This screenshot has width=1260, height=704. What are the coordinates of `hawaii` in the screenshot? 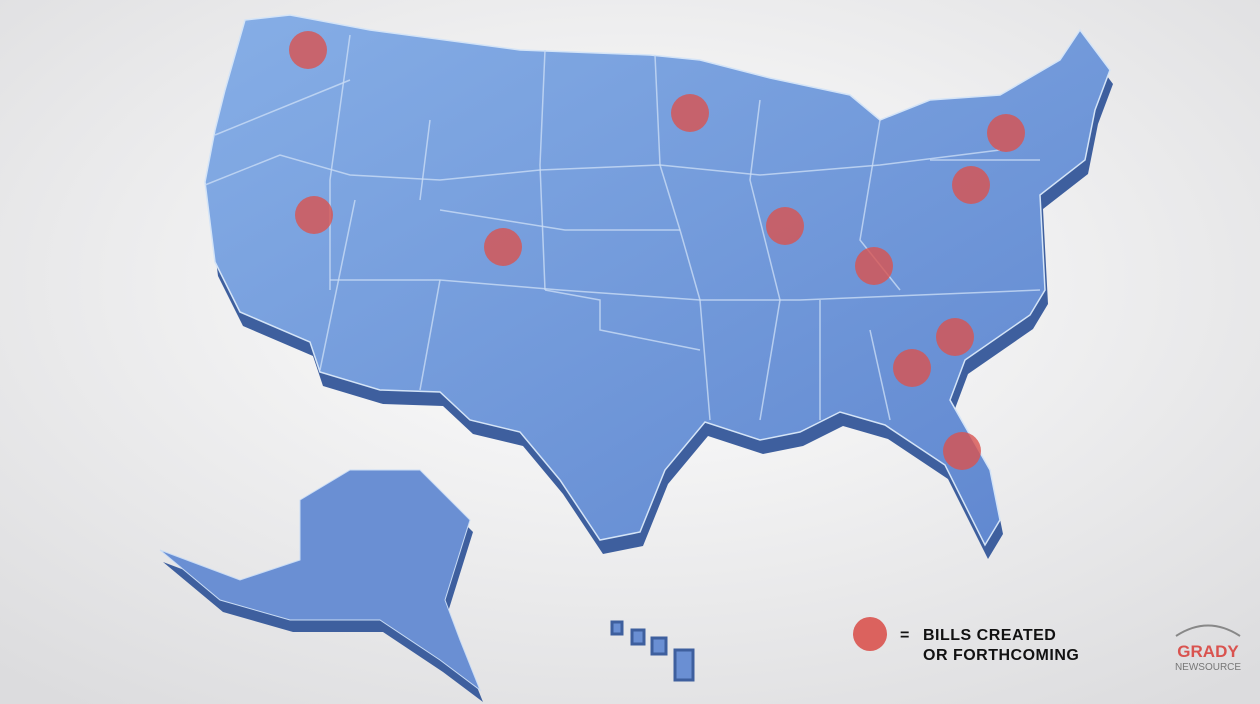 It's located at (652, 651).